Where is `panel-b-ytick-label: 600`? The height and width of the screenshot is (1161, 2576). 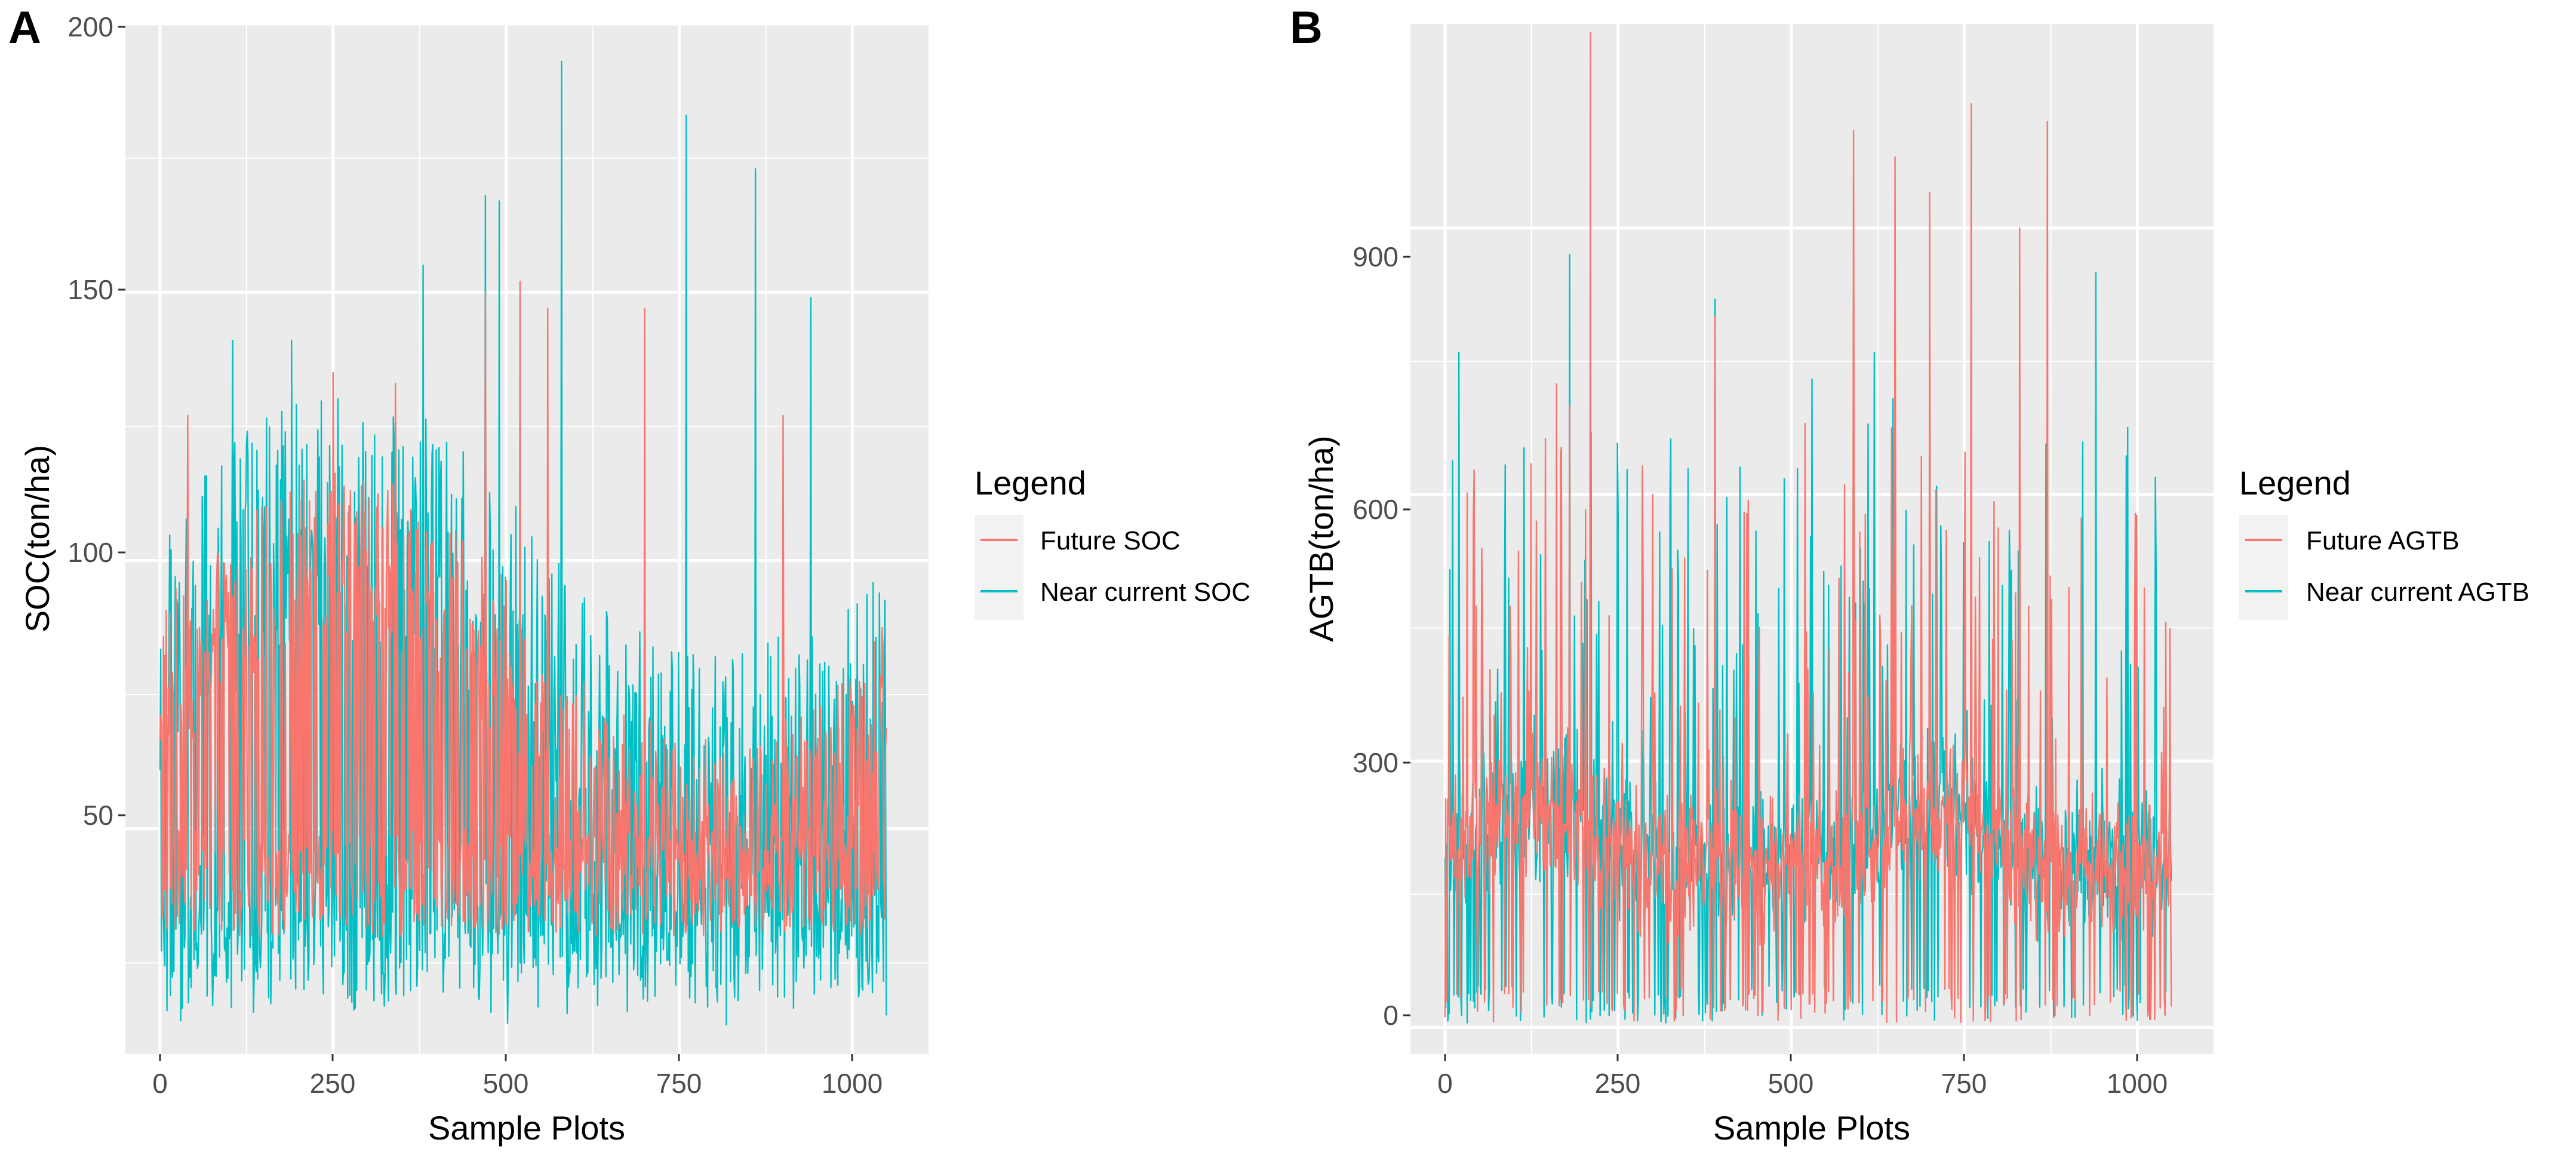 panel-b-ytick-label: 600 is located at coordinates (1375, 510).